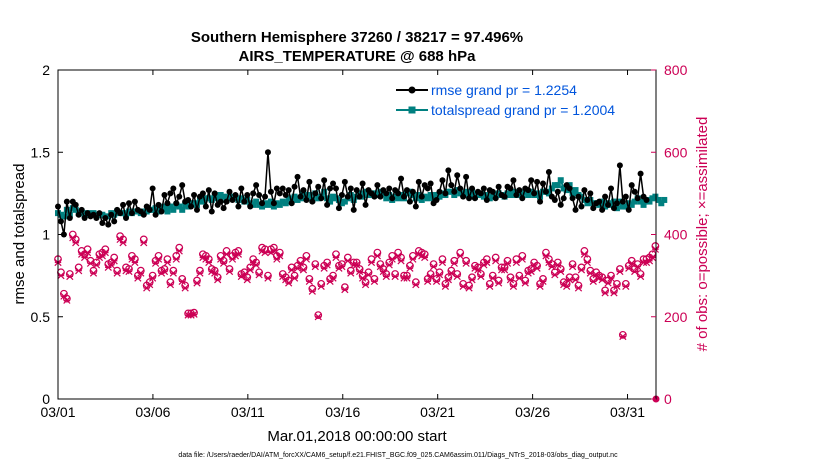 The image size is (830, 470). I want to click on legend-spread-label: totalspread grand pr = 1.2004, so click(523, 110).